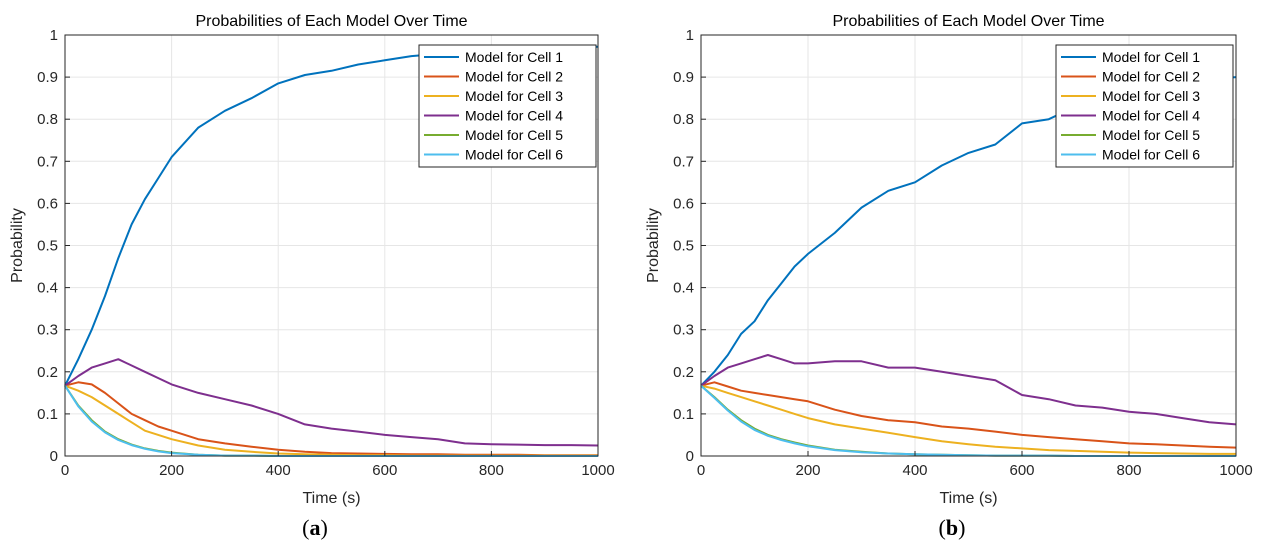 The height and width of the screenshot is (550, 1262). Describe the element at coordinates (683, 203) in the screenshot. I see `panel-b-y-tick-label: 0.6` at that location.